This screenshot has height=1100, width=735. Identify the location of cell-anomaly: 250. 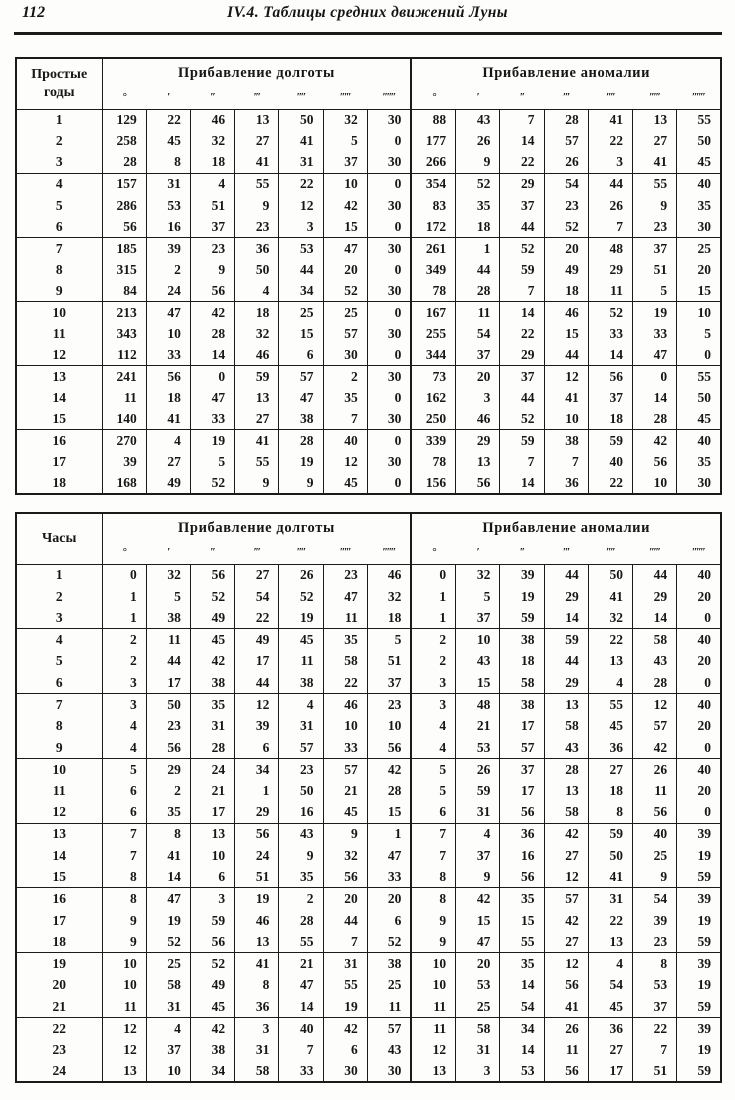
(433, 419).